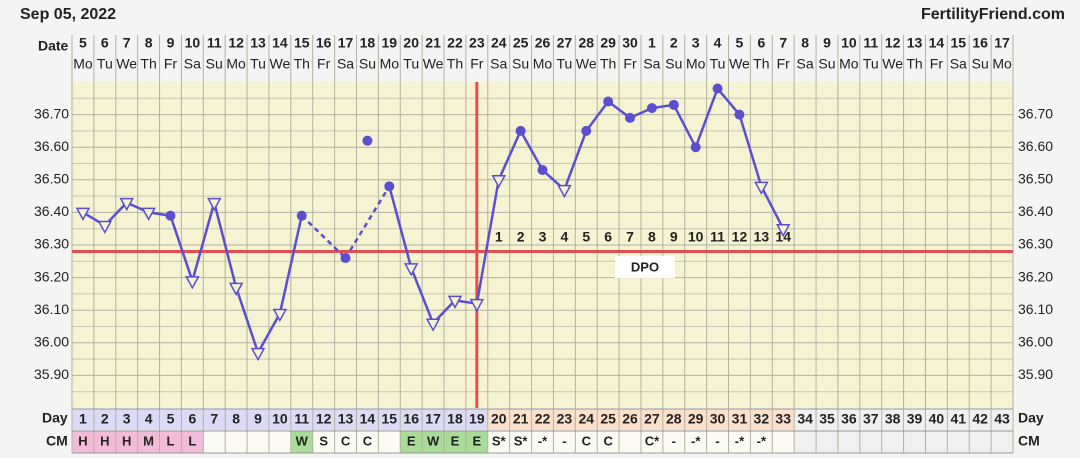 The height and width of the screenshot is (458, 1080). I want to click on date-label: 22, so click(455, 43).